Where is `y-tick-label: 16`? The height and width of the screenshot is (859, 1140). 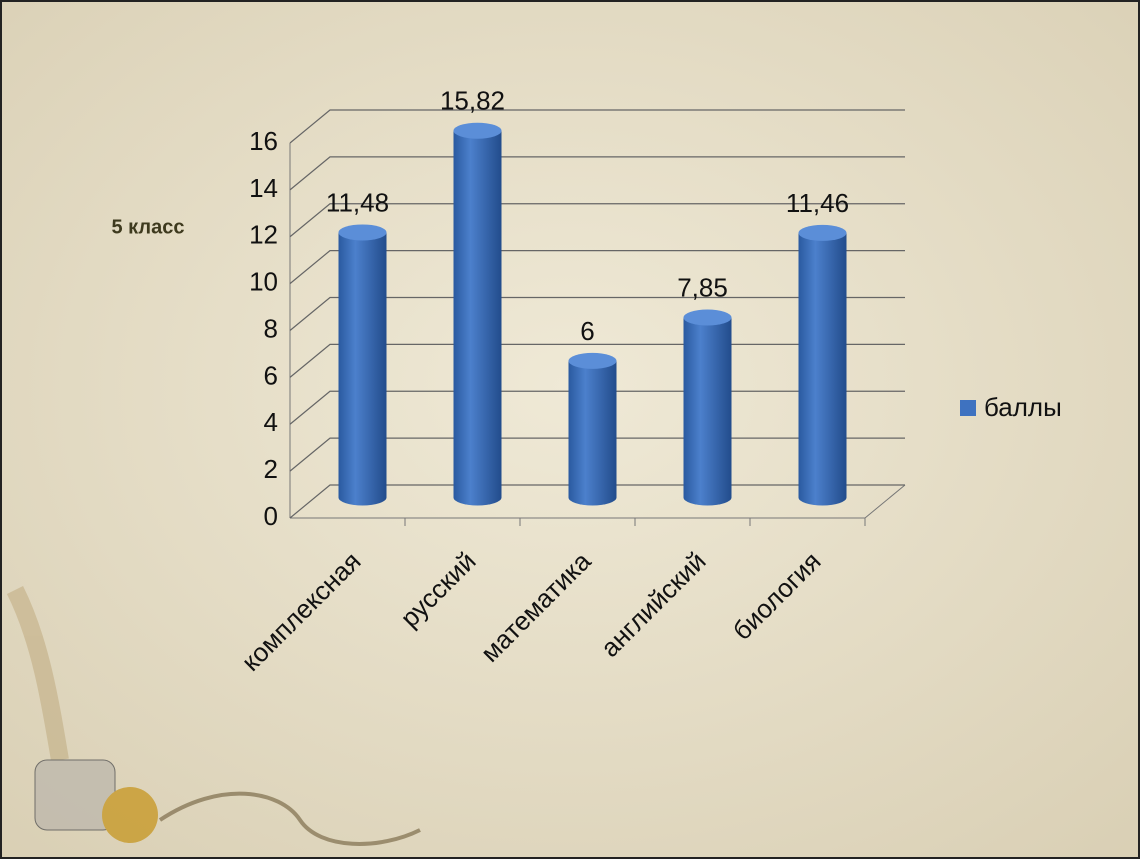
y-tick-label: 16 is located at coordinates (263, 141).